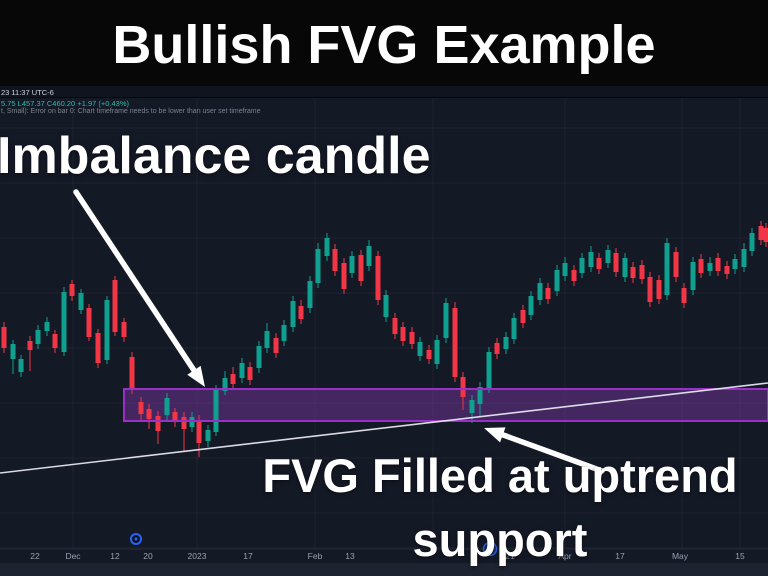 The width and height of the screenshot is (768, 576). I want to click on x-axis-label: May, so click(680, 556).